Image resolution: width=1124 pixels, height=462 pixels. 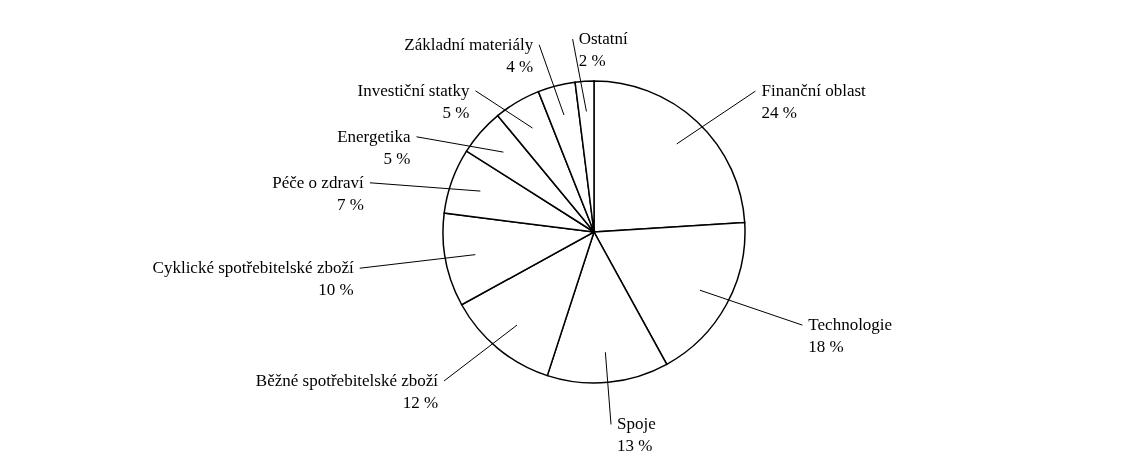 I want to click on slice-label: Cyklické spotřebitelské zboží, so click(x=253, y=268).